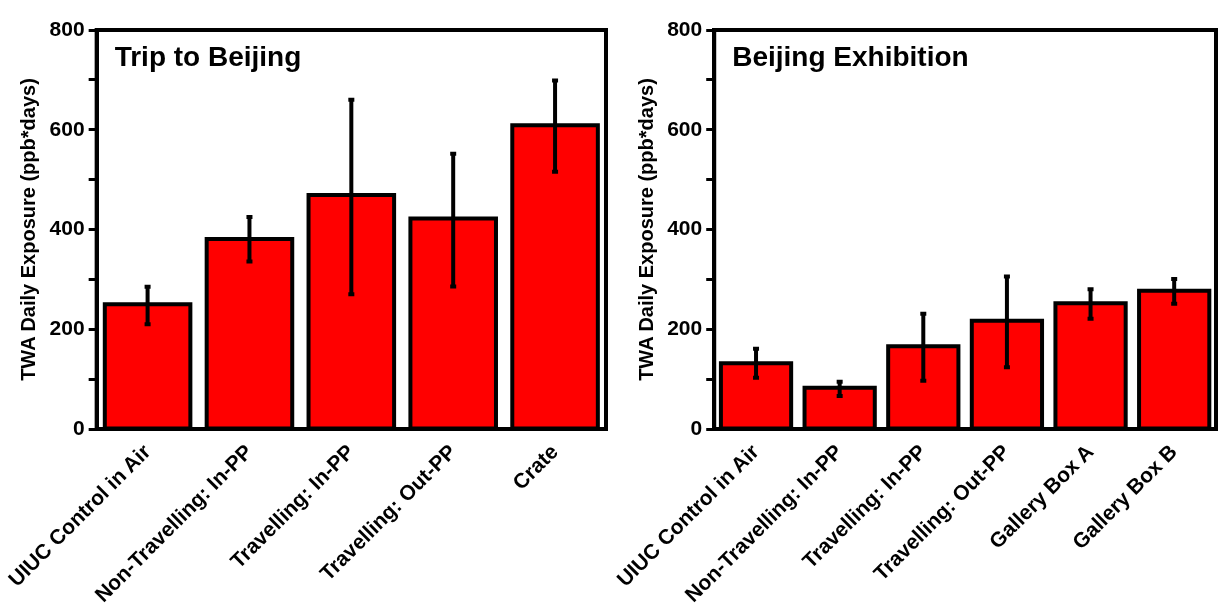  Describe the element at coordinates (208, 56) in the screenshot. I see `chart-title: Trip to Beijing` at that location.